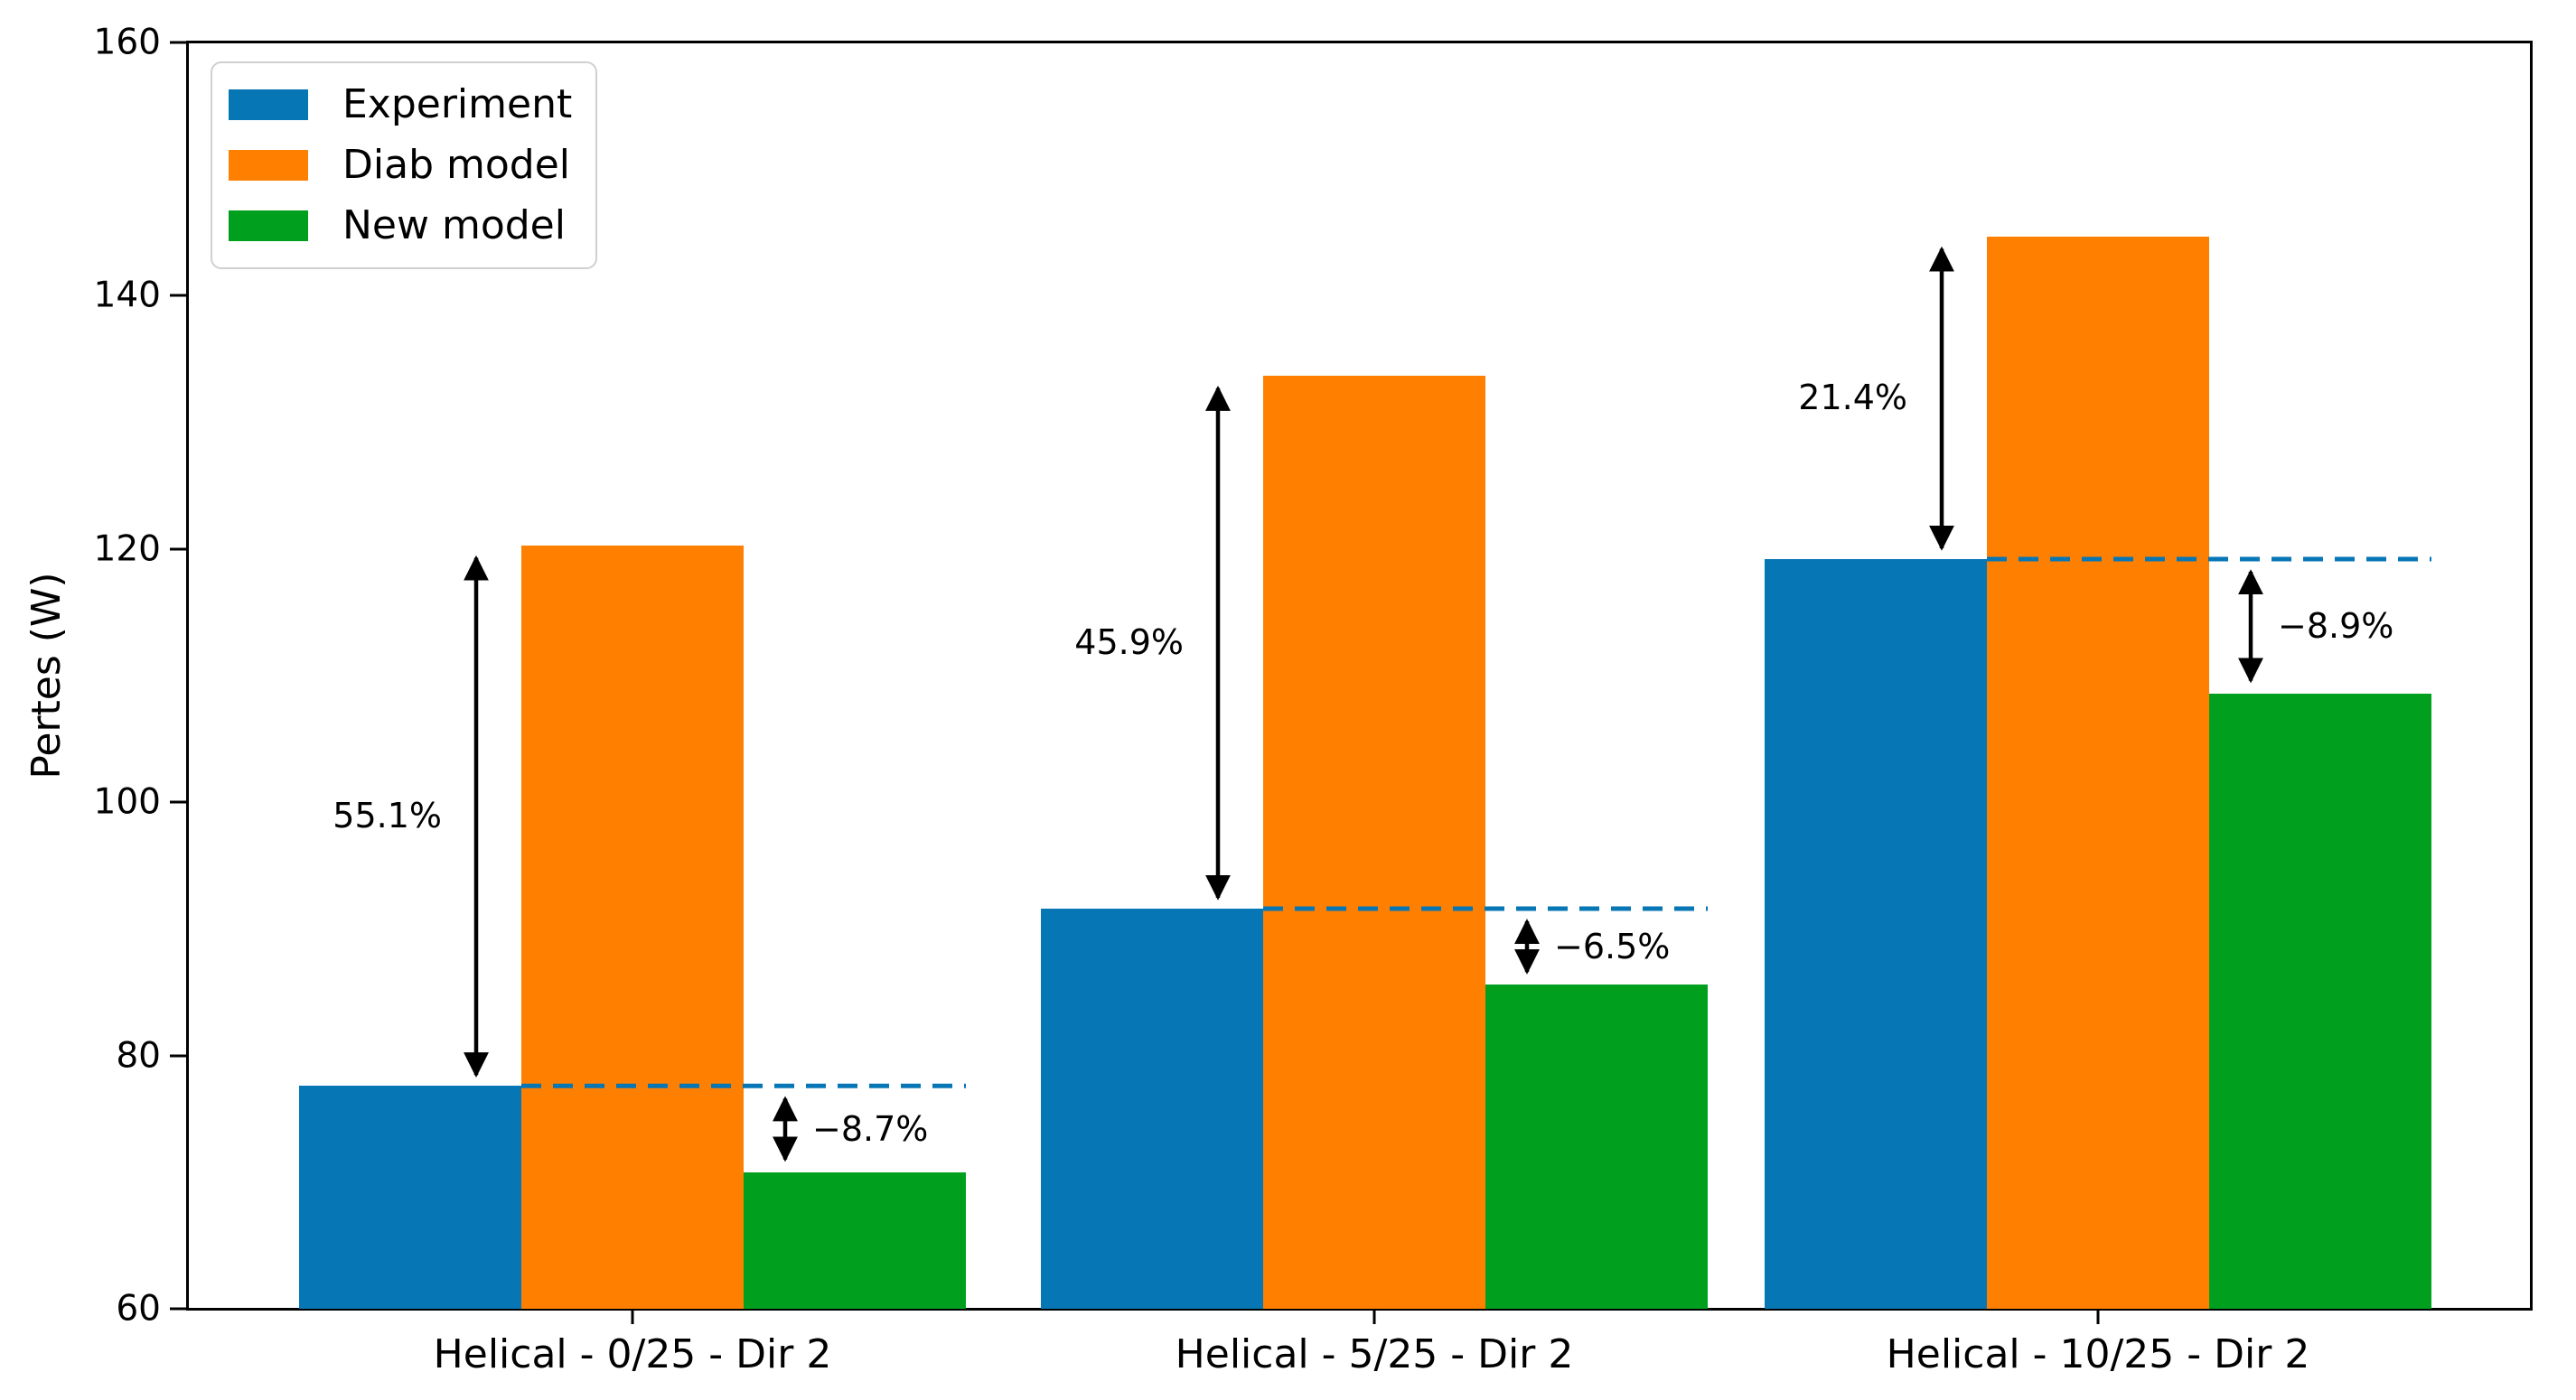  What do you see at coordinates (138, 1309) in the screenshot?
I see `y-tick-label: 60` at bounding box center [138, 1309].